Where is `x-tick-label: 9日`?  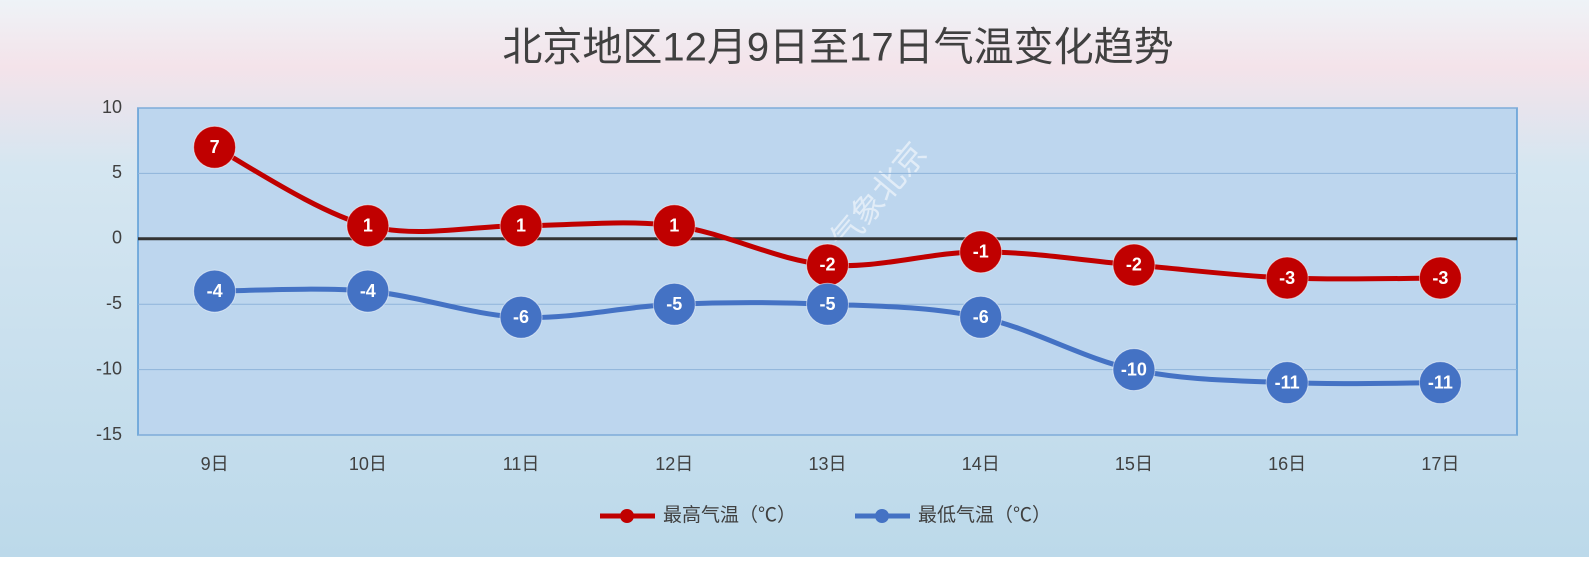
x-tick-label: 9日 is located at coordinates (215, 464).